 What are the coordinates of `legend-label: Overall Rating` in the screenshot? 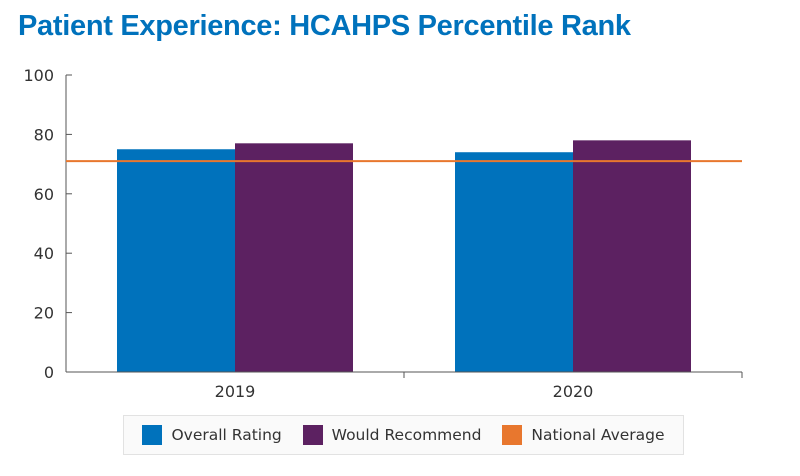 It's located at (226, 435).